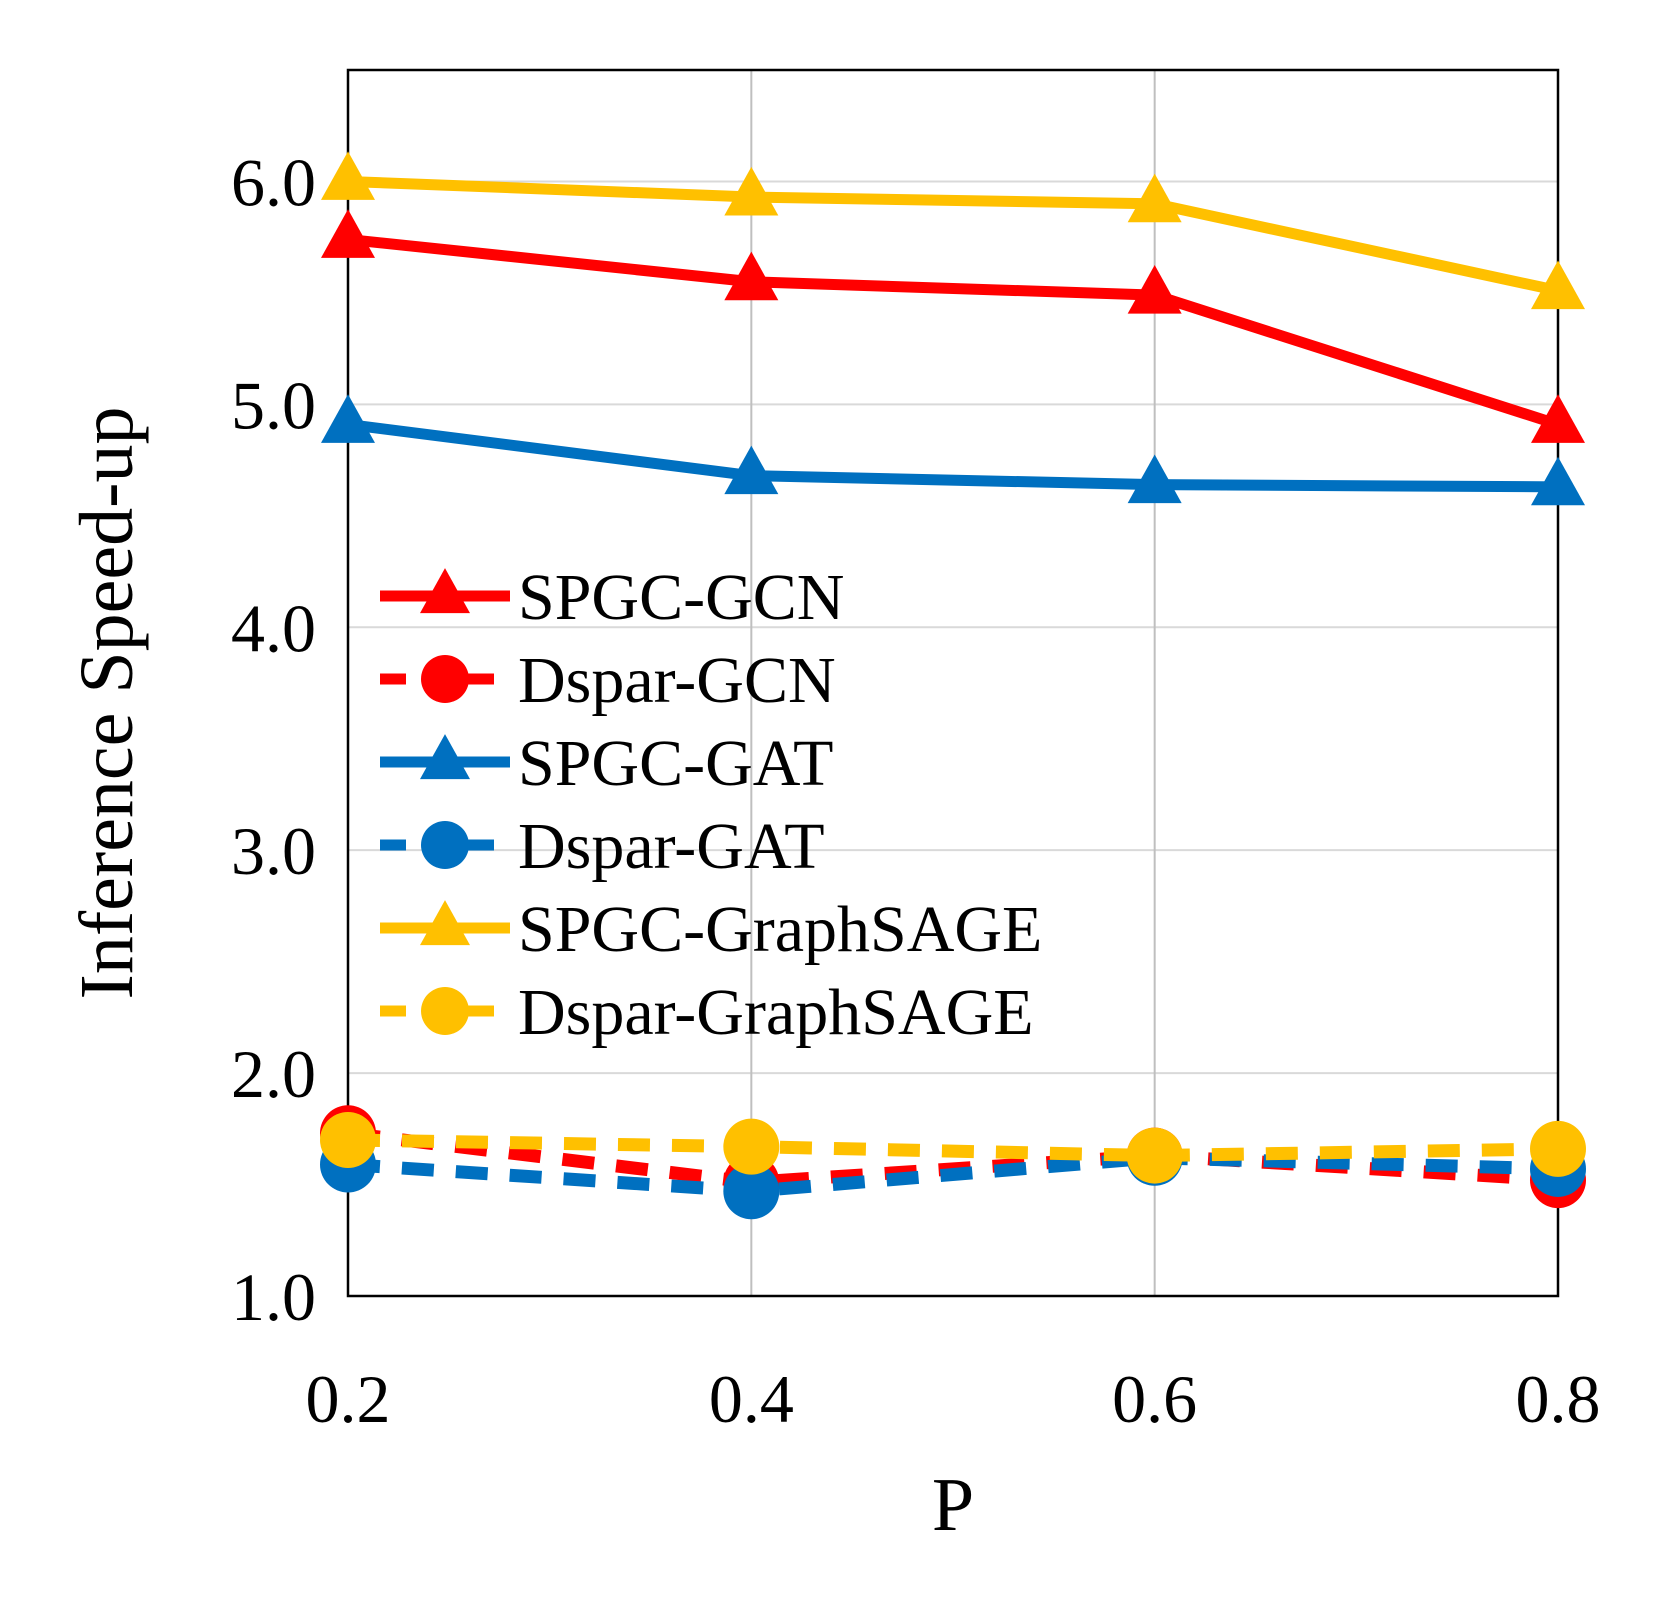  I want to click on x-axis-title: P, so click(953, 1505).